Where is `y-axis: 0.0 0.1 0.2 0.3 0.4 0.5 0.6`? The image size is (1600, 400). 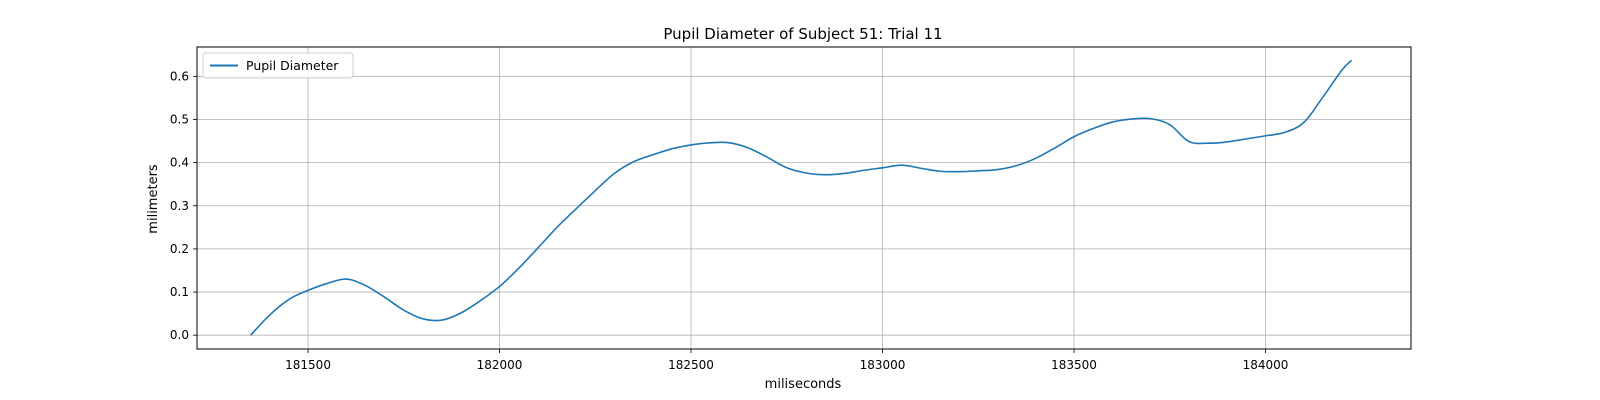 y-axis: 0.0 0.1 0.2 0.3 0.4 0.5 0.6 is located at coordinates (183, 205).